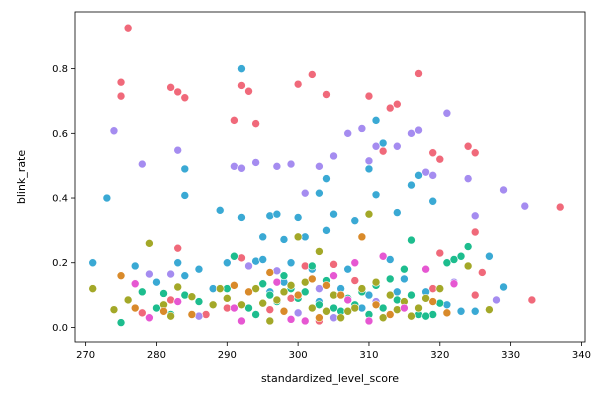 The width and height of the screenshot is (600, 400). What do you see at coordinates (439, 355) in the screenshot?
I see `x-tick-label: 320` at bounding box center [439, 355].